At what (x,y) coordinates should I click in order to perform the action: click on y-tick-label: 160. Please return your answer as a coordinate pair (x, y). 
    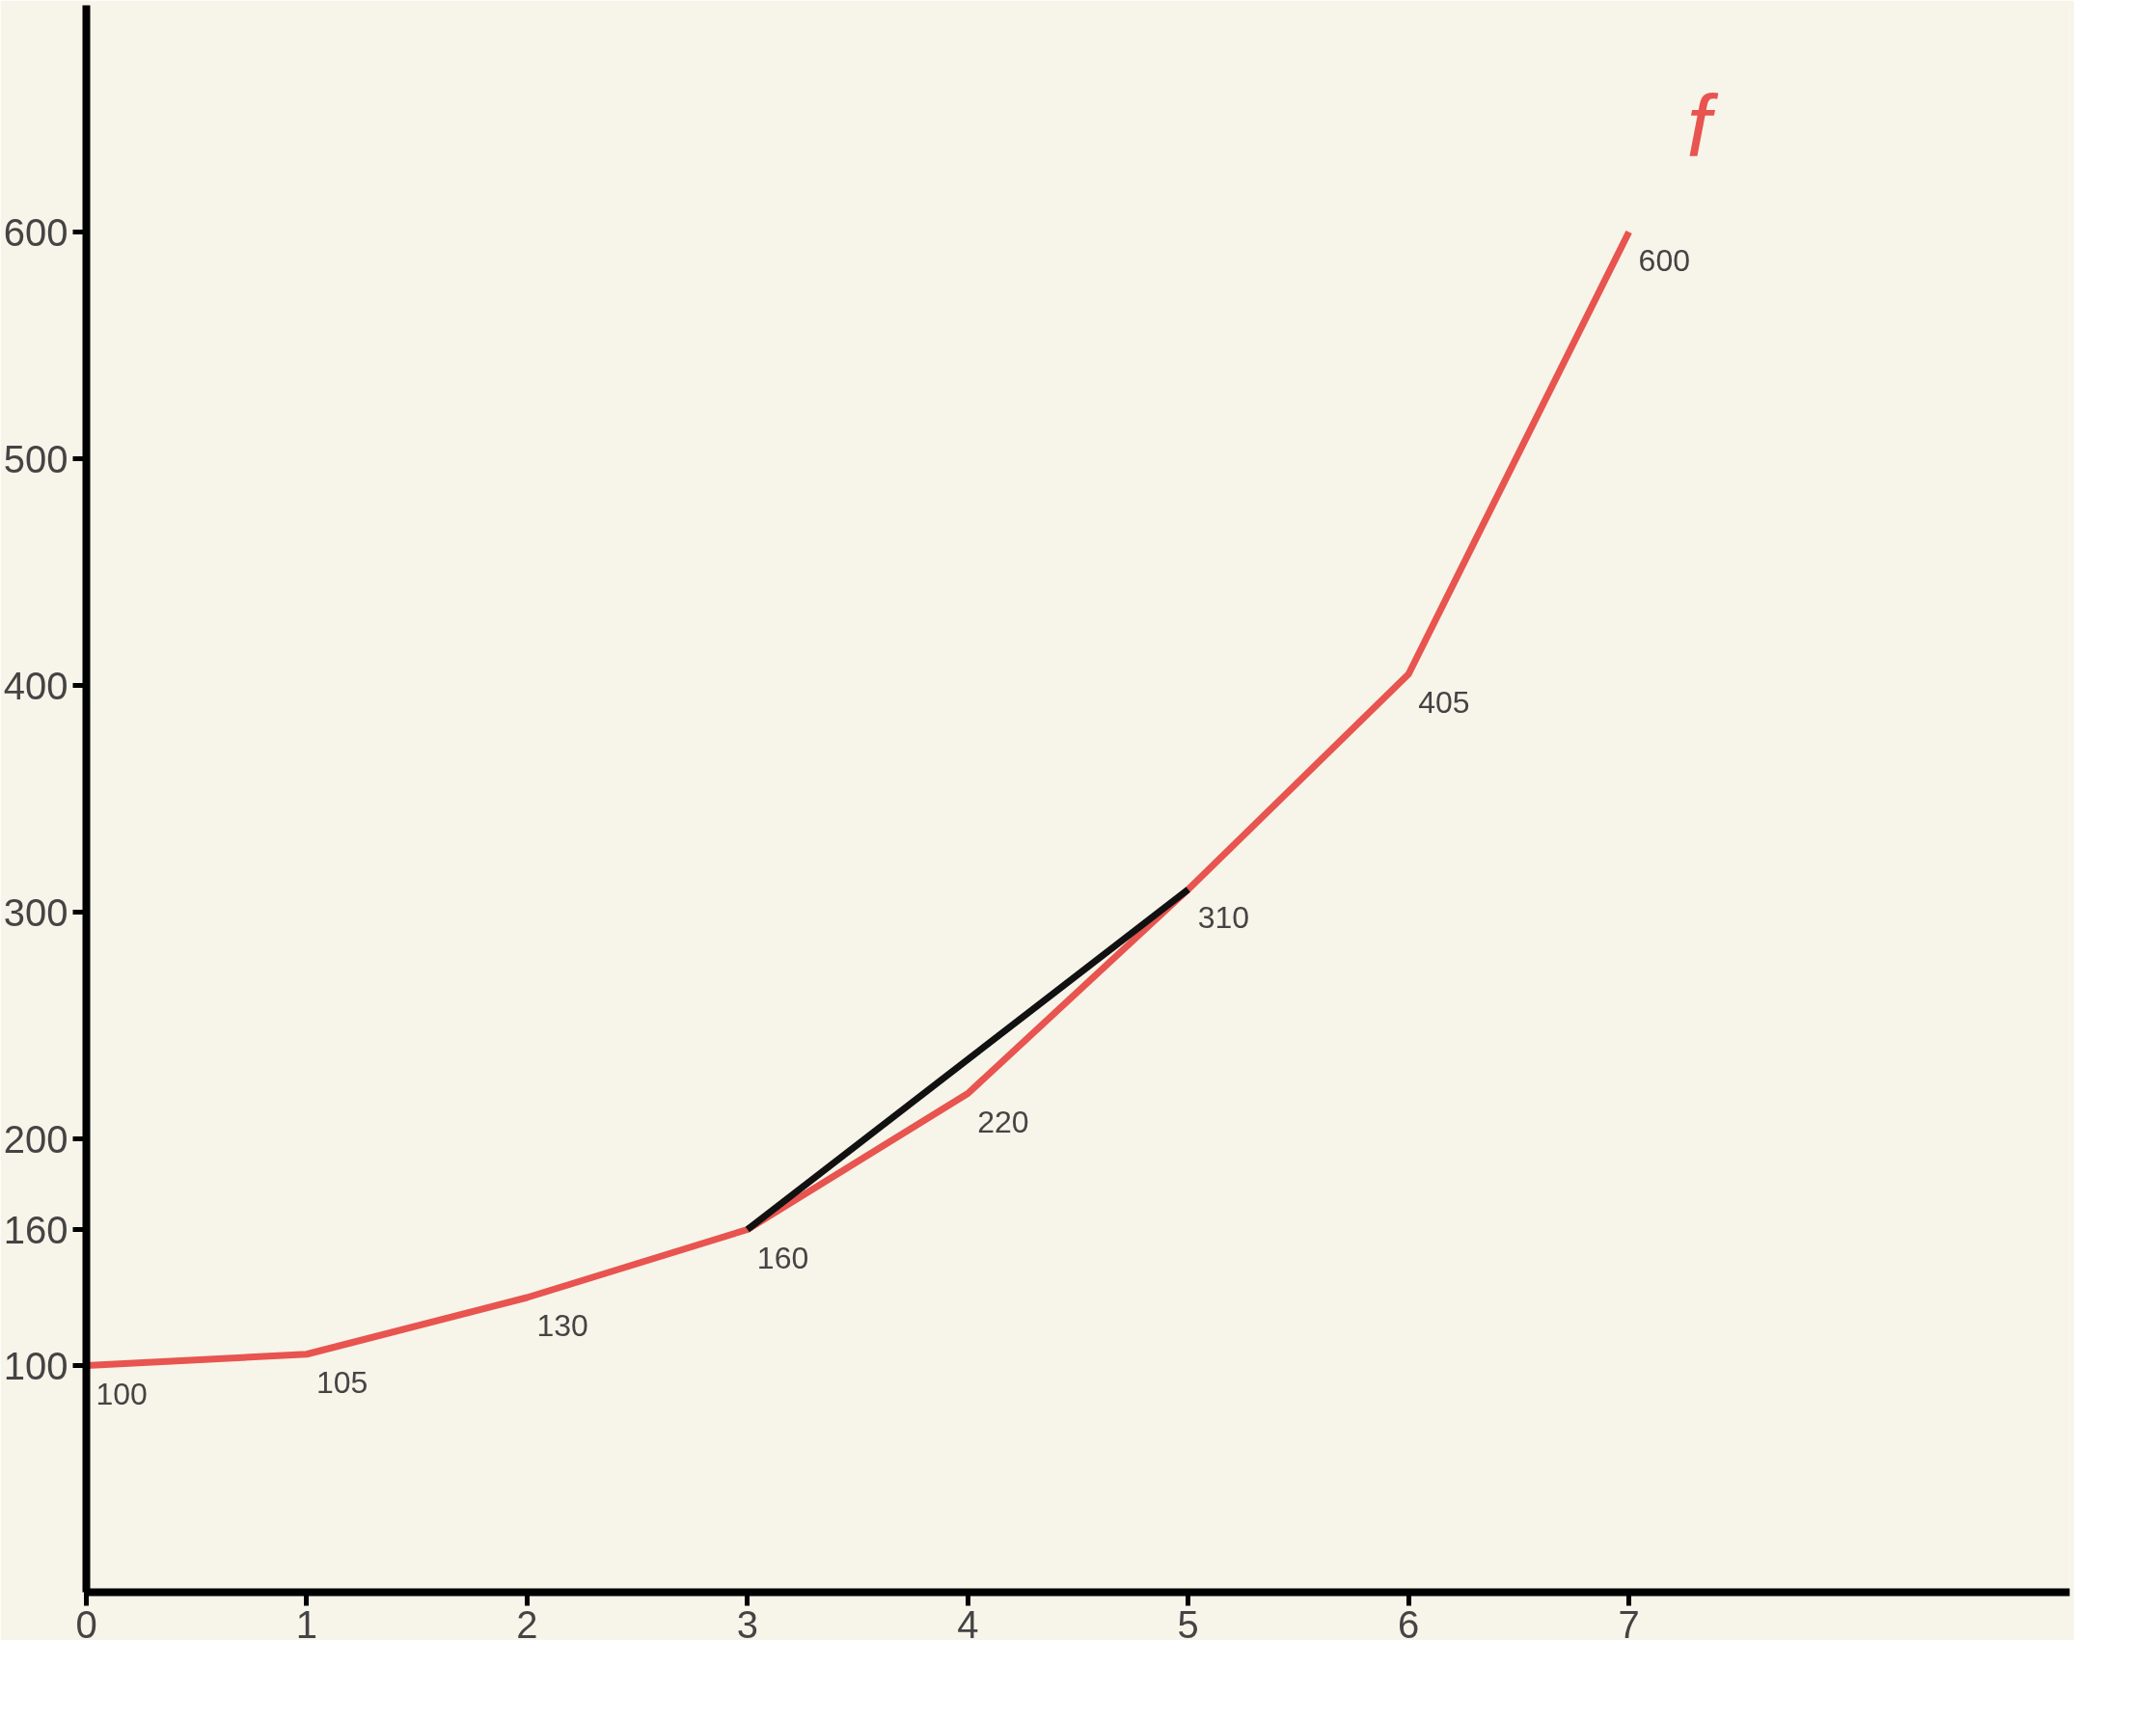
    Looking at the image, I should click on (35, 1229).